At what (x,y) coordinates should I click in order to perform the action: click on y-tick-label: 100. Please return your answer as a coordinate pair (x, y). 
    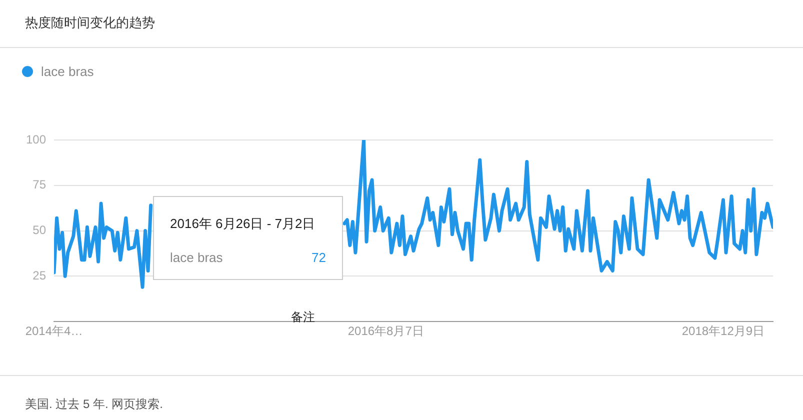
    Looking at the image, I should click on (36, 139).